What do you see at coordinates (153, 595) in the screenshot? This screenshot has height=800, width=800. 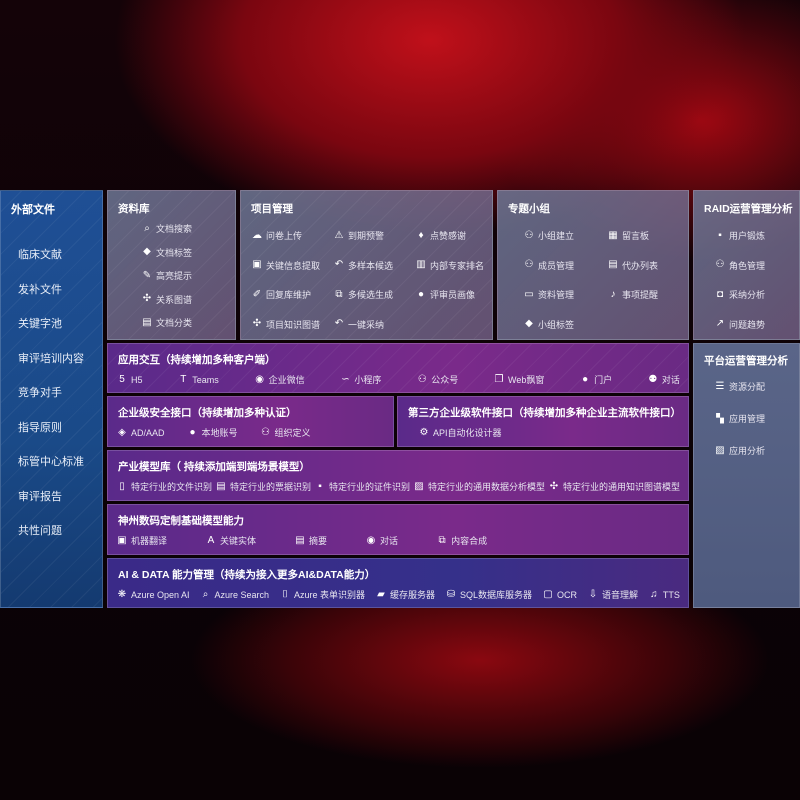 I see `item-openai: ❋ Azure Open AI` at bounding box center [153, 595].